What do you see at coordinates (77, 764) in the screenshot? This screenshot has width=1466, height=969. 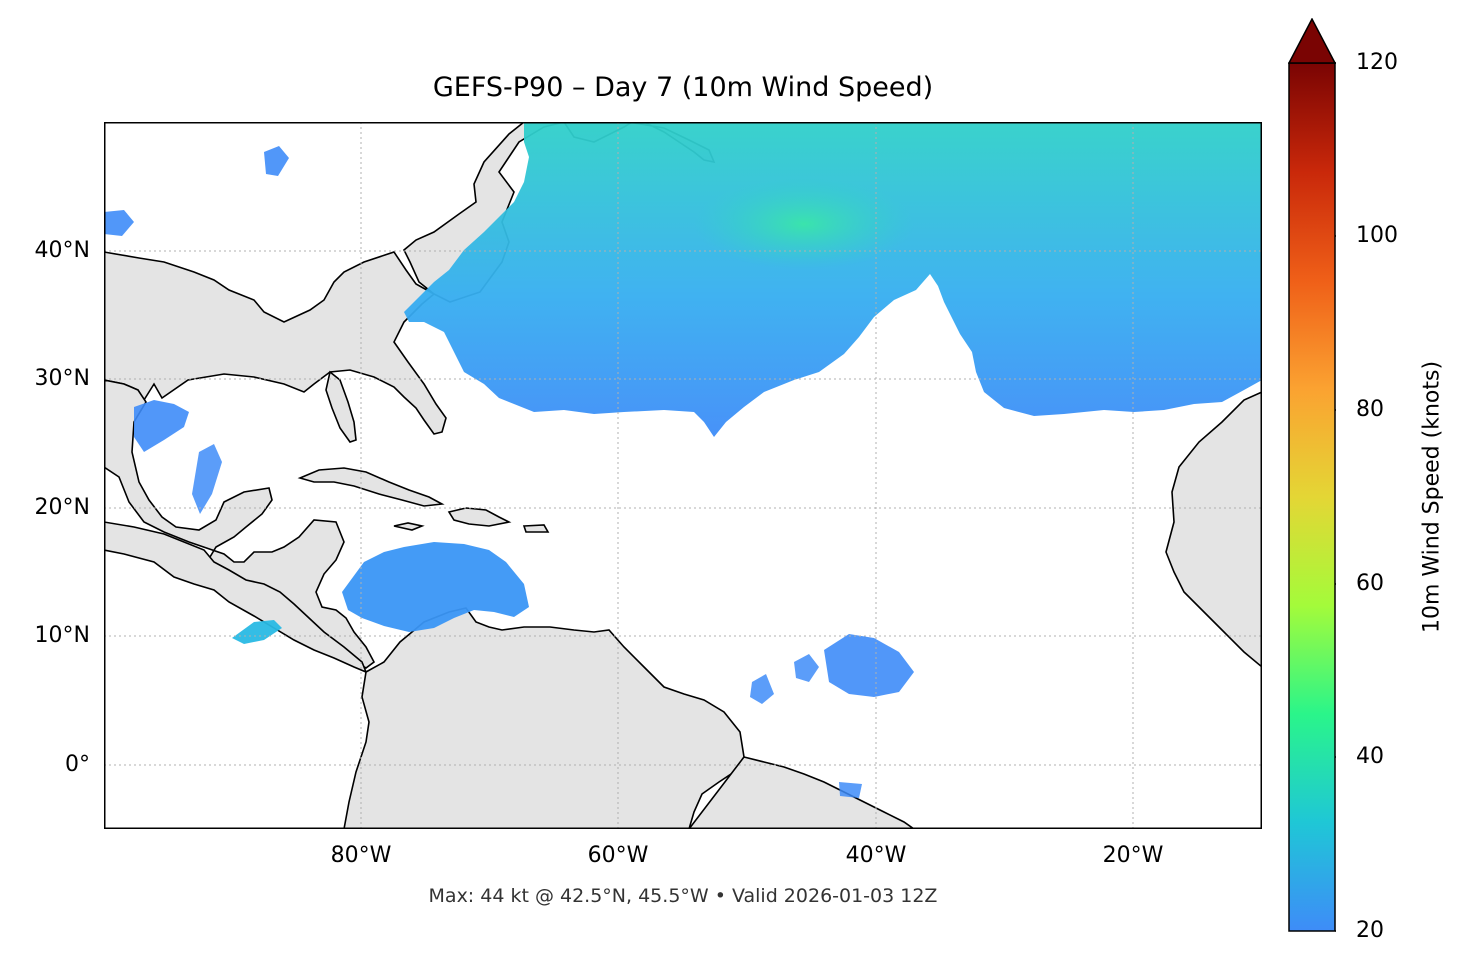 I see `lat-tick-0: 0°` at bounding box center [77, 764].